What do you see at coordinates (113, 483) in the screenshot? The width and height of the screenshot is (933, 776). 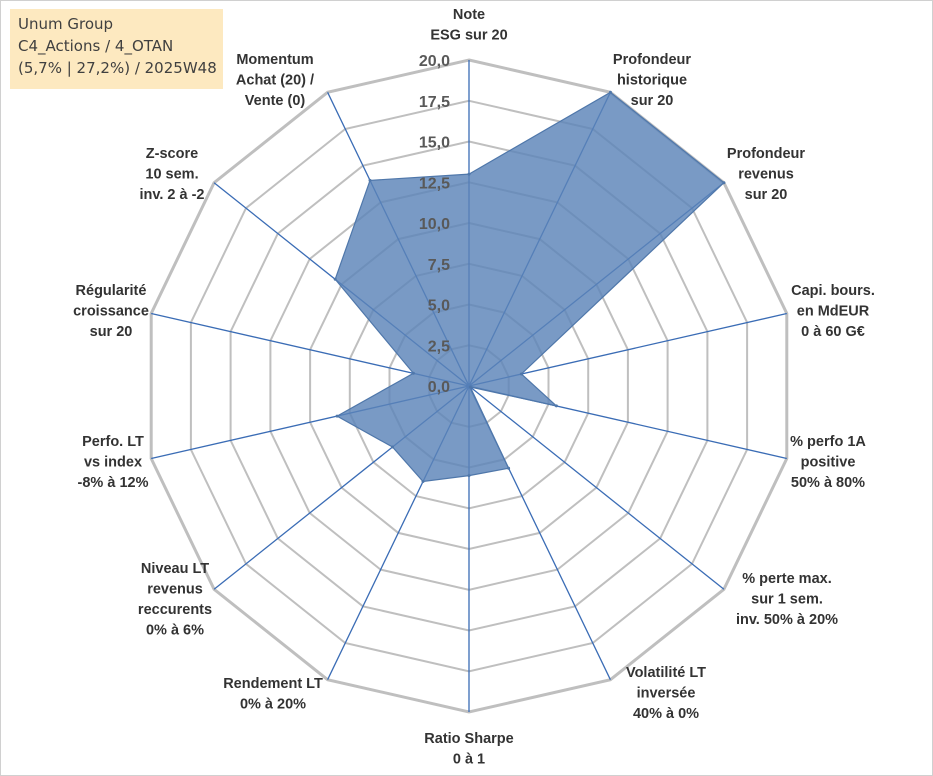 I see `axis-label-line: -8% à 12%` at bounding box center [113, 483].